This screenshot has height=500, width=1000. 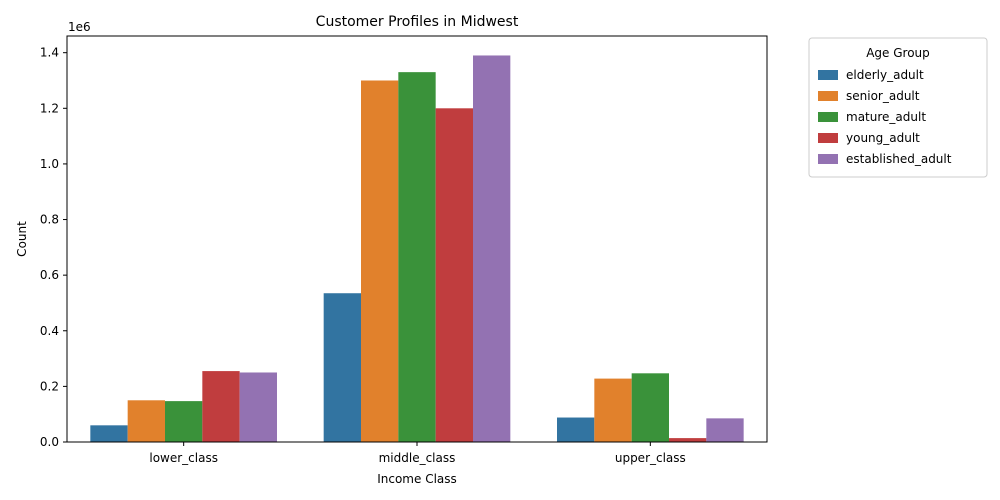 What do you see at coordinates (650, 458) in the screenshot?
I see `x-tick-label: upper_class` at bounding box center [650, 458].